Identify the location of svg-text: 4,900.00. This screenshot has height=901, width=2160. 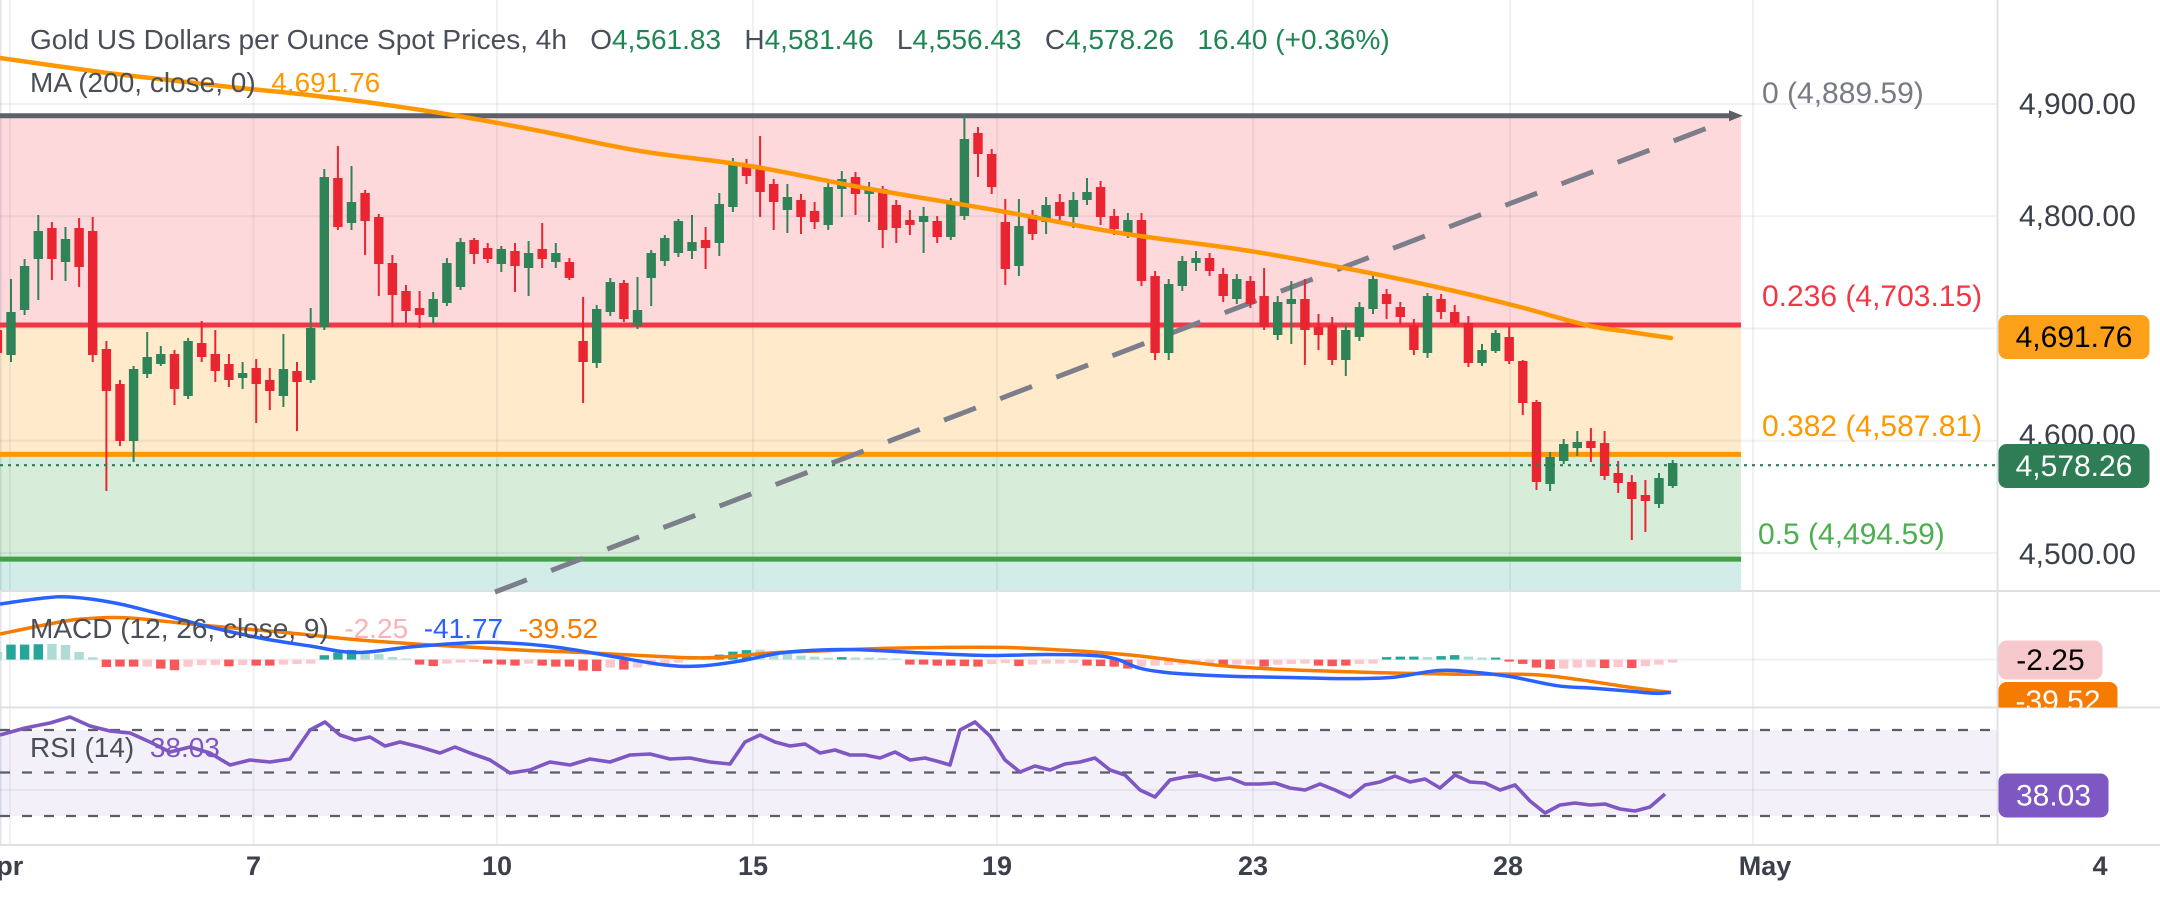
(2077, 104).